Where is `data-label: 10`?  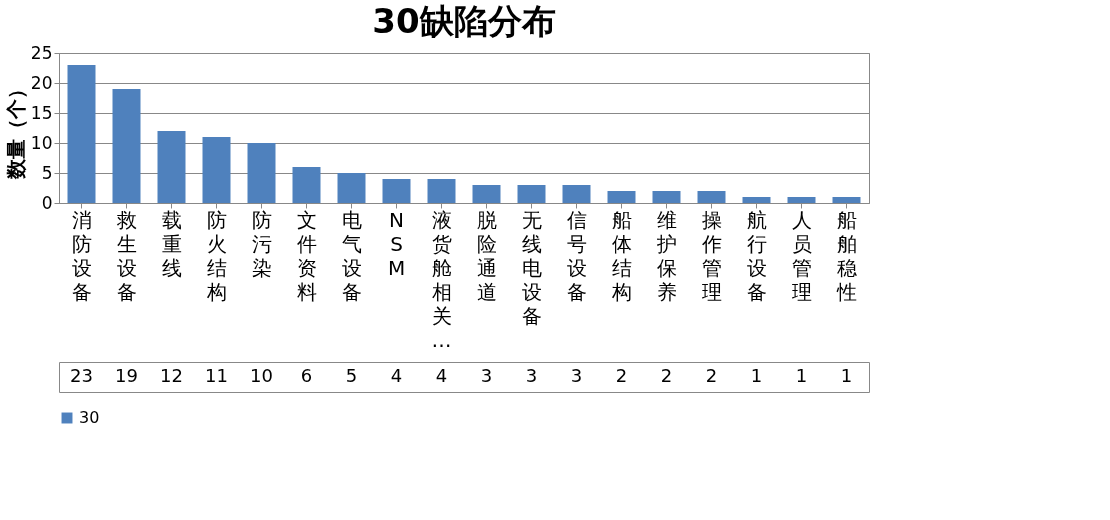
data-label: 10 is located at coordinates (261, 375).